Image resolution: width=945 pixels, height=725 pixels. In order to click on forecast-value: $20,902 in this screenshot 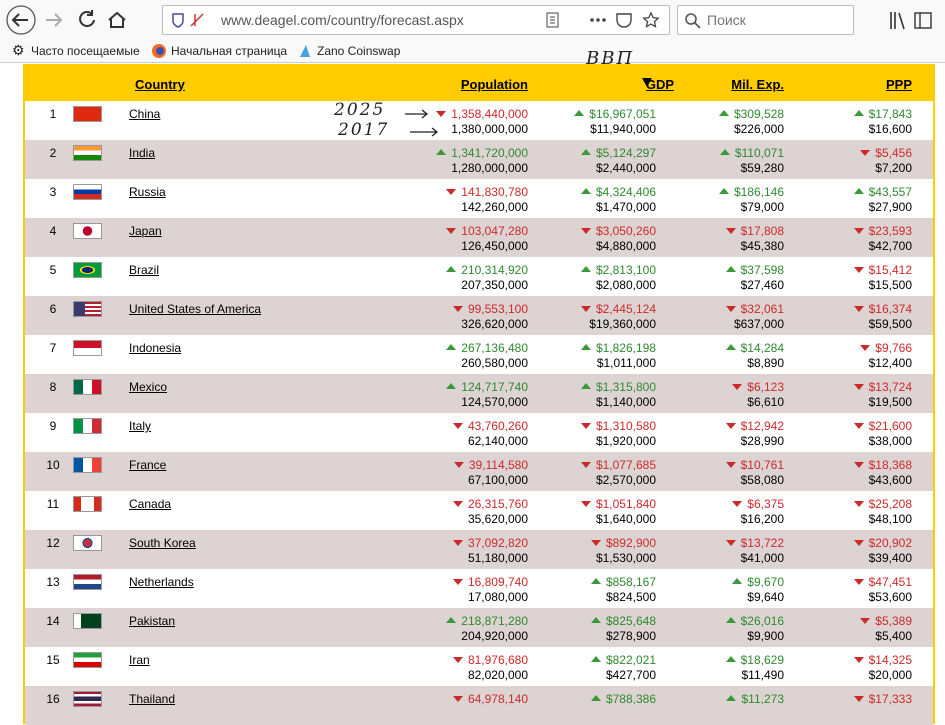, I will do `click(890, 543)`.